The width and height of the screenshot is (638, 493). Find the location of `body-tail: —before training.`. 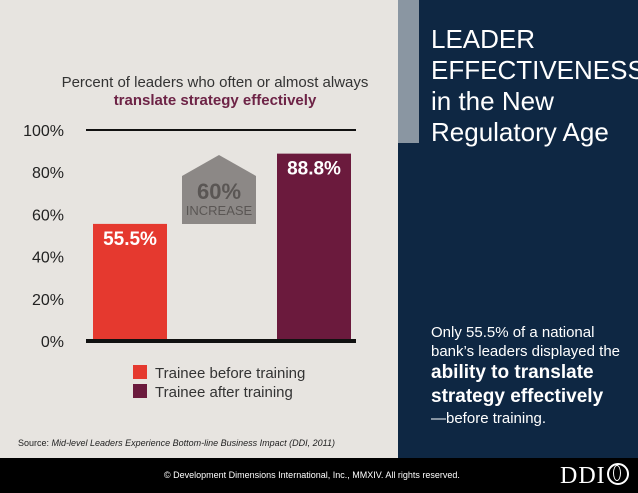

body-tail: —before training. is located at coordinates (489, 418).